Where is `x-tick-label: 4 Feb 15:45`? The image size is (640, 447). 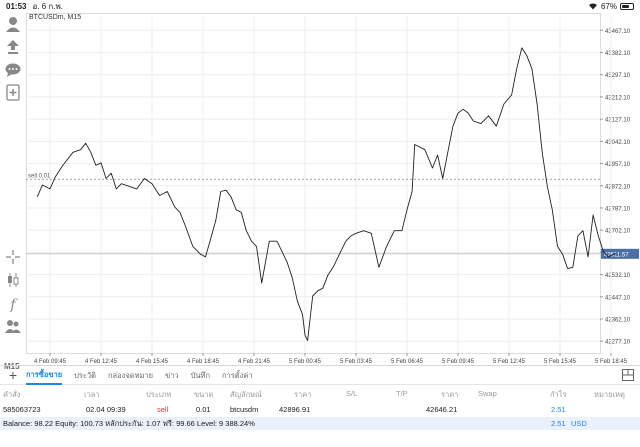 x-tick-label: 4 Feb 15:45 is located at coordinates (152, 362).